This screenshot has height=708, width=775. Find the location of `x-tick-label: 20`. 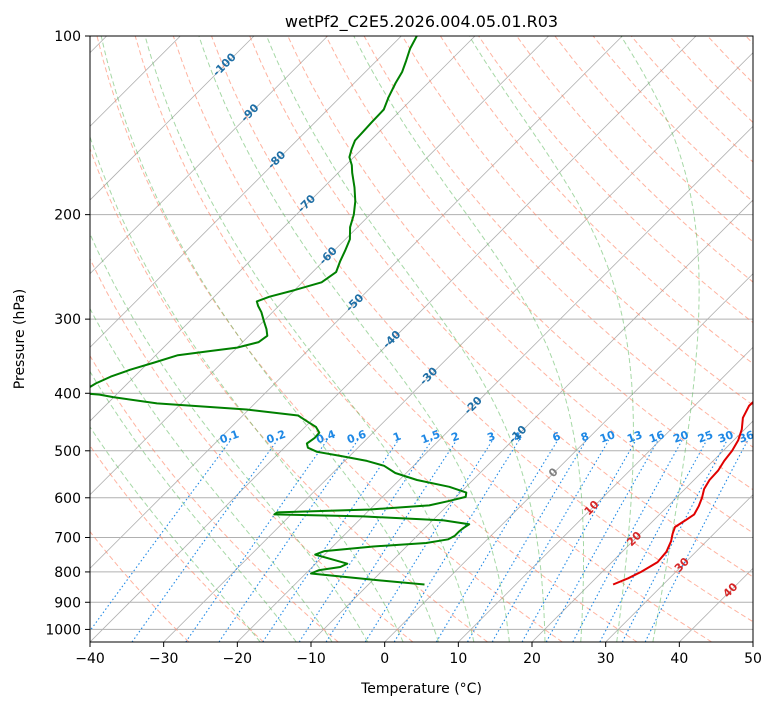

x-tick-label: 20 is located at coordinates (532, 659).